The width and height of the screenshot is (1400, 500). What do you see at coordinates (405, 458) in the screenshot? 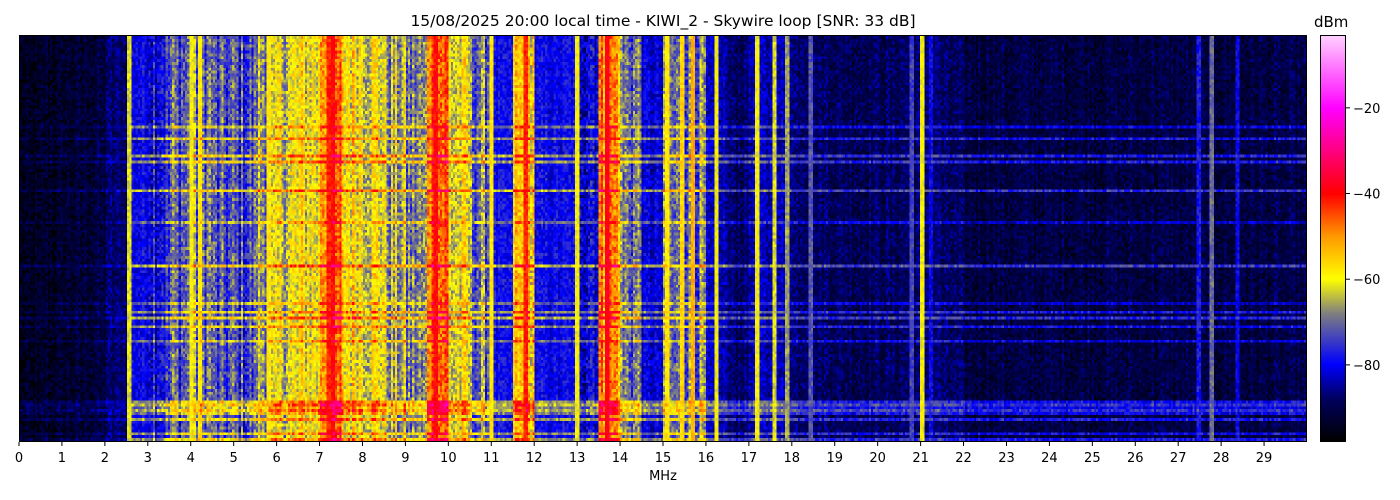
I see `x-tick-label: 9` at bounding box center [405, 458].